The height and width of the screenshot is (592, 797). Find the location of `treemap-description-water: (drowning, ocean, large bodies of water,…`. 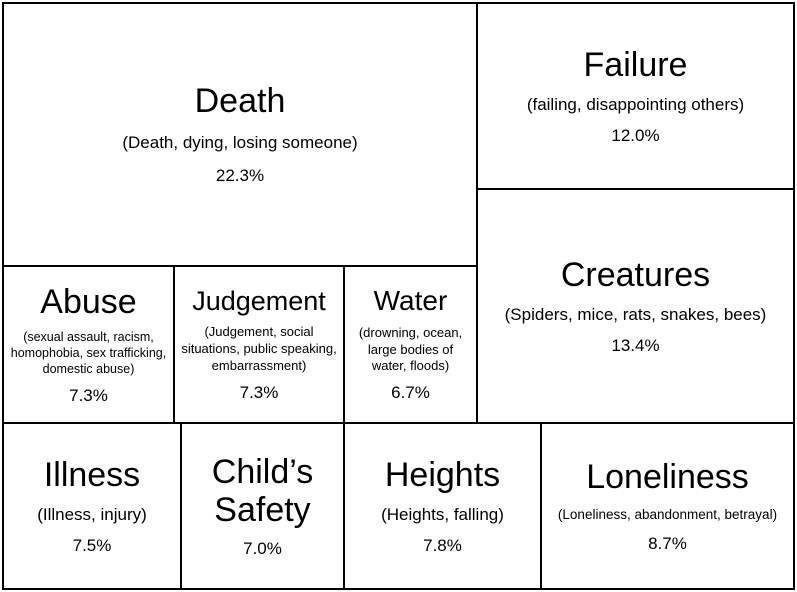

treemap-description-water: (drowning, ocean, large bodies of water,… is located at coordinates (410, 349).